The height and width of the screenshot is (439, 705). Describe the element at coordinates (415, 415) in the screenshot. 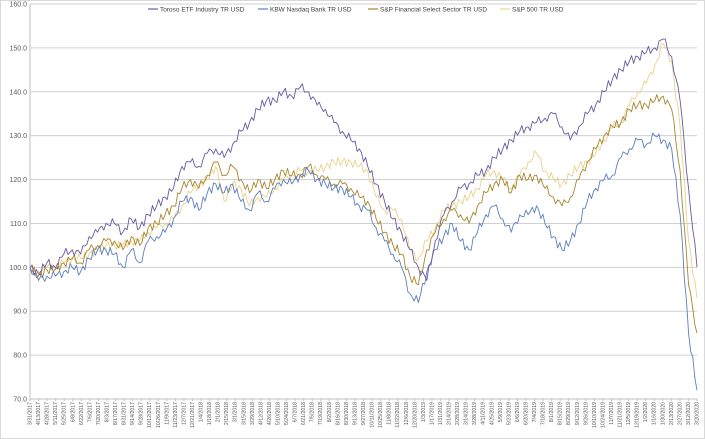

I see `x-tick-label: 12/20/2018` at that location.